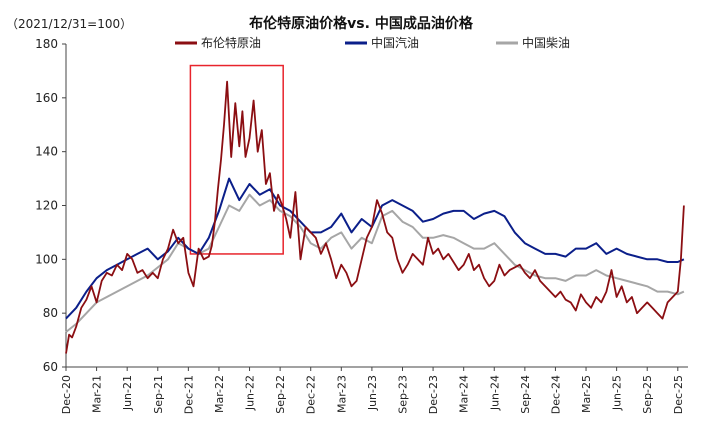 This screenshot has width=706, height=439. I want to click on y-tick-label: 100, so click(46, 259).